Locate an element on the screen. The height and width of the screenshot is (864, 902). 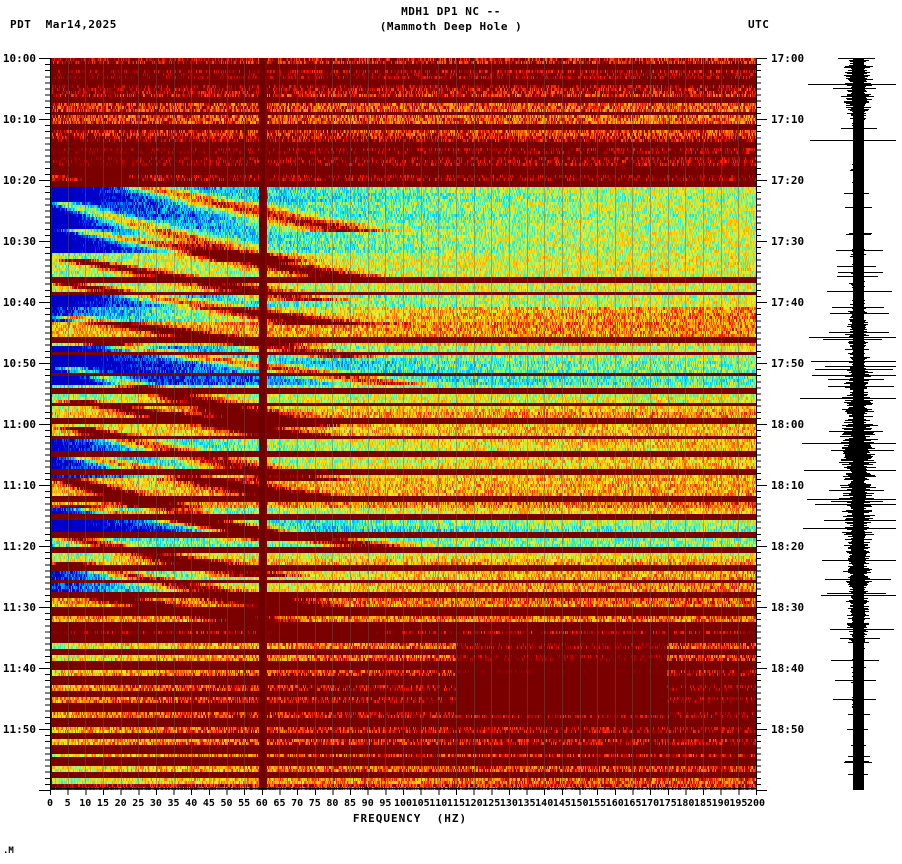
frequency-tick-label: 125 is located at coordinates (491, 803).